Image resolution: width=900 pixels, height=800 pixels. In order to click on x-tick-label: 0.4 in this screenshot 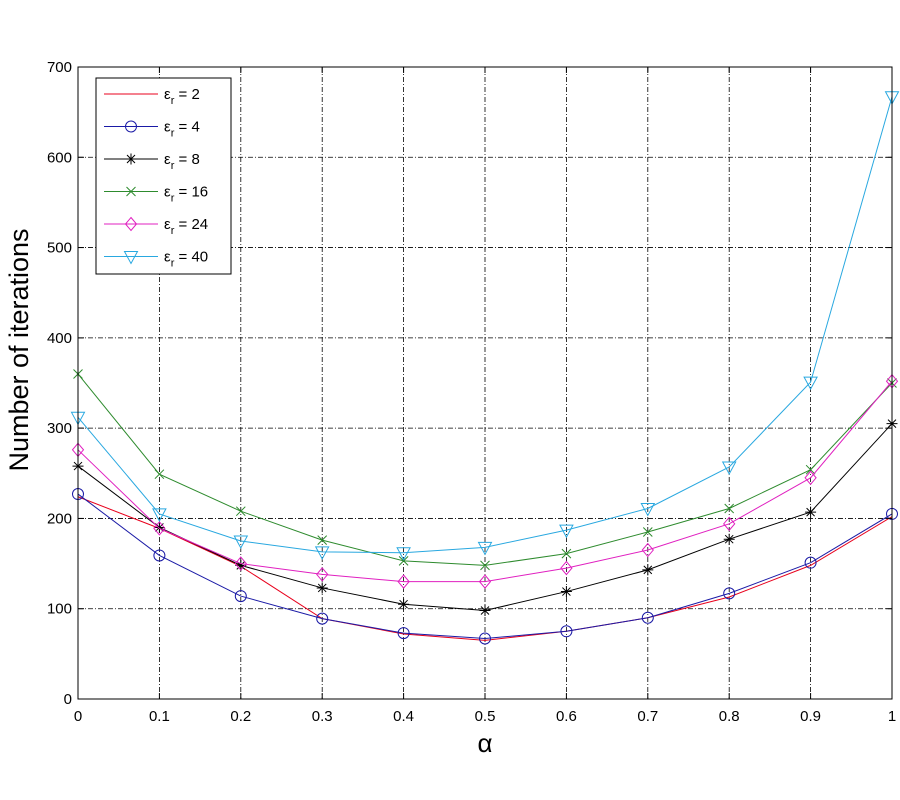, I will do `click(403, 716)`.